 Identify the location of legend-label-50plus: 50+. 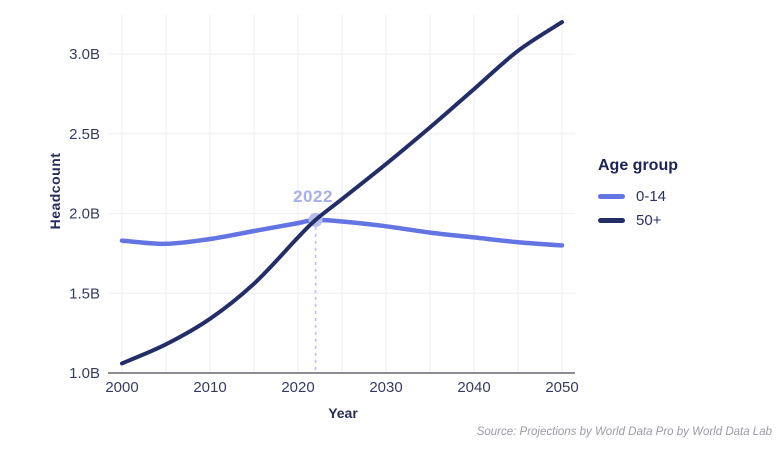
(649, 220).